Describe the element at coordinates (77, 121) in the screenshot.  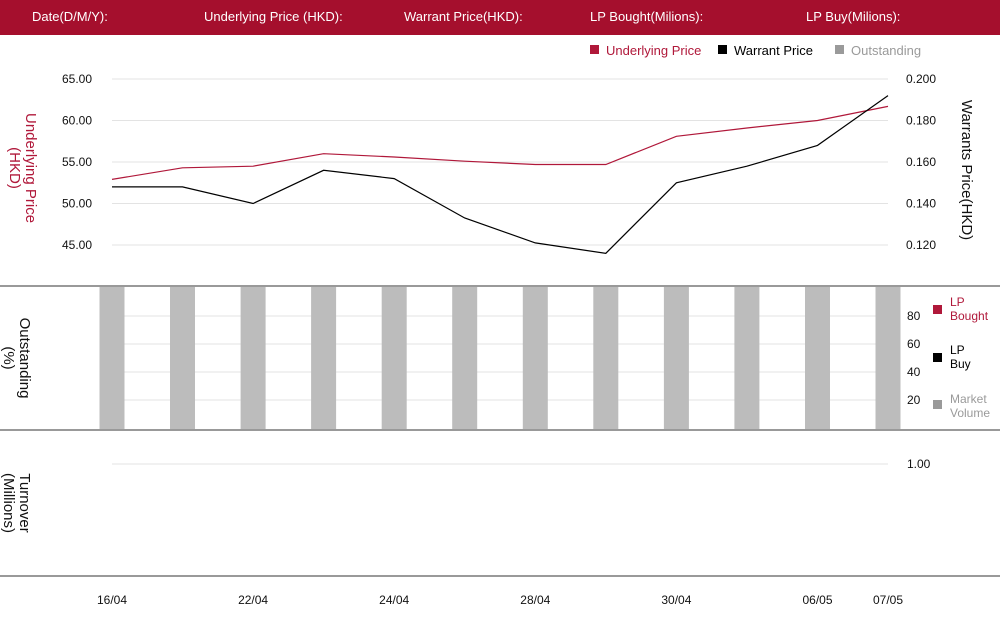
I see `y-left-tick-label: 60.00` at that location.